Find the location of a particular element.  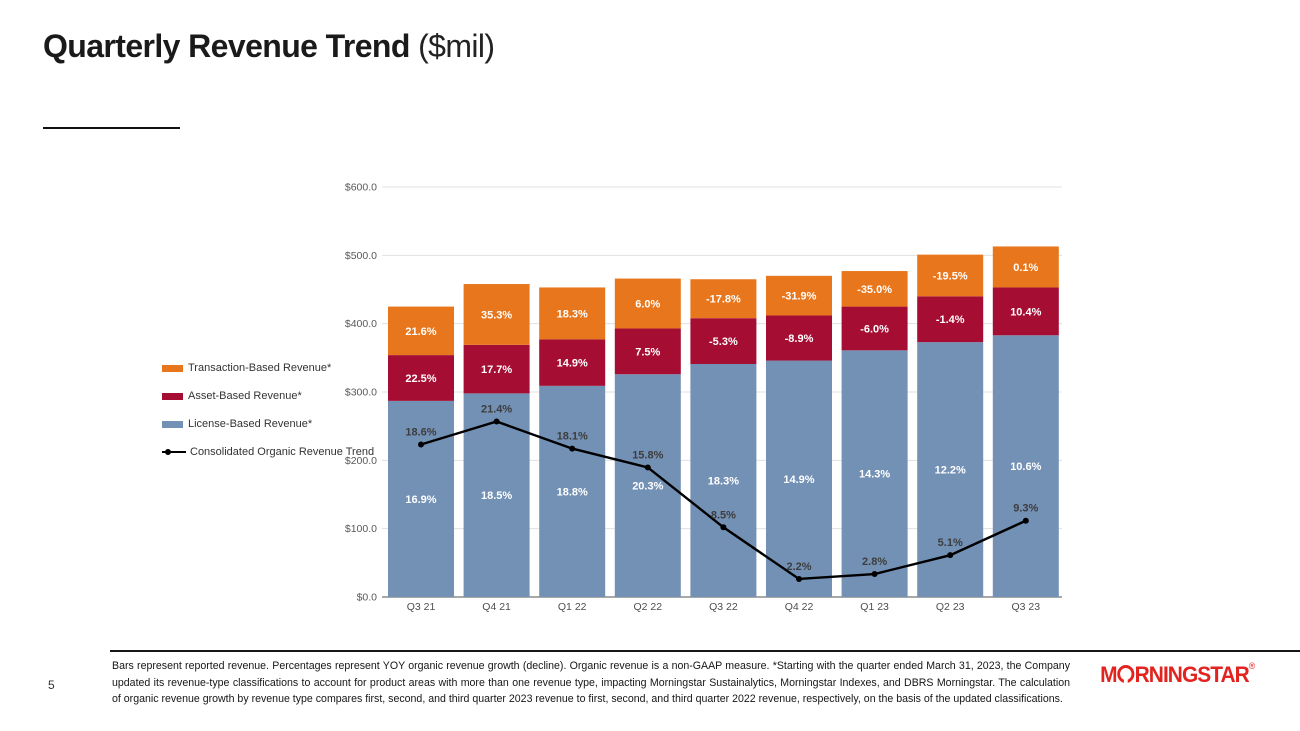

segment-growth-label: 7.5% is located at coordinates (647, 352).